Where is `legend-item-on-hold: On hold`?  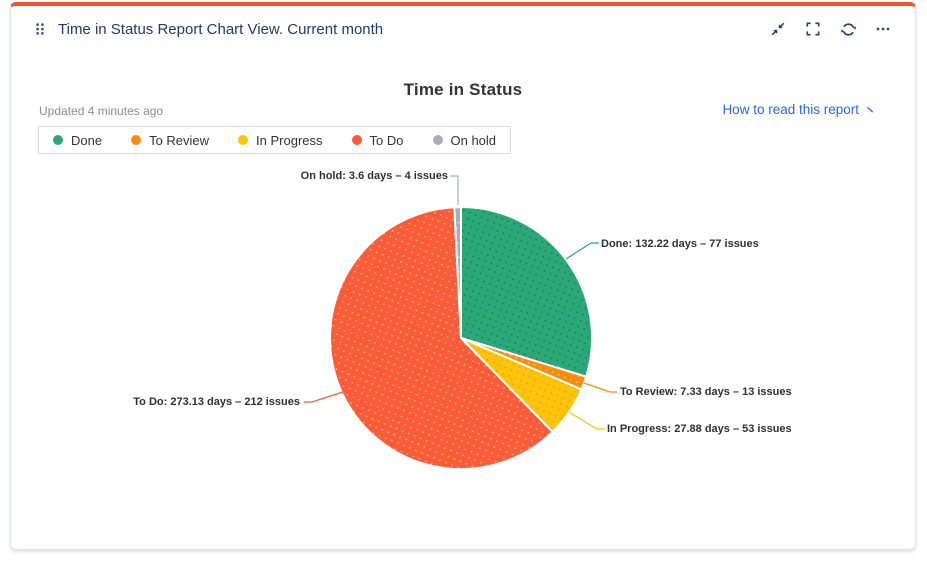 legend-item-on-hold: On hold is located at coordinates (464, 140).